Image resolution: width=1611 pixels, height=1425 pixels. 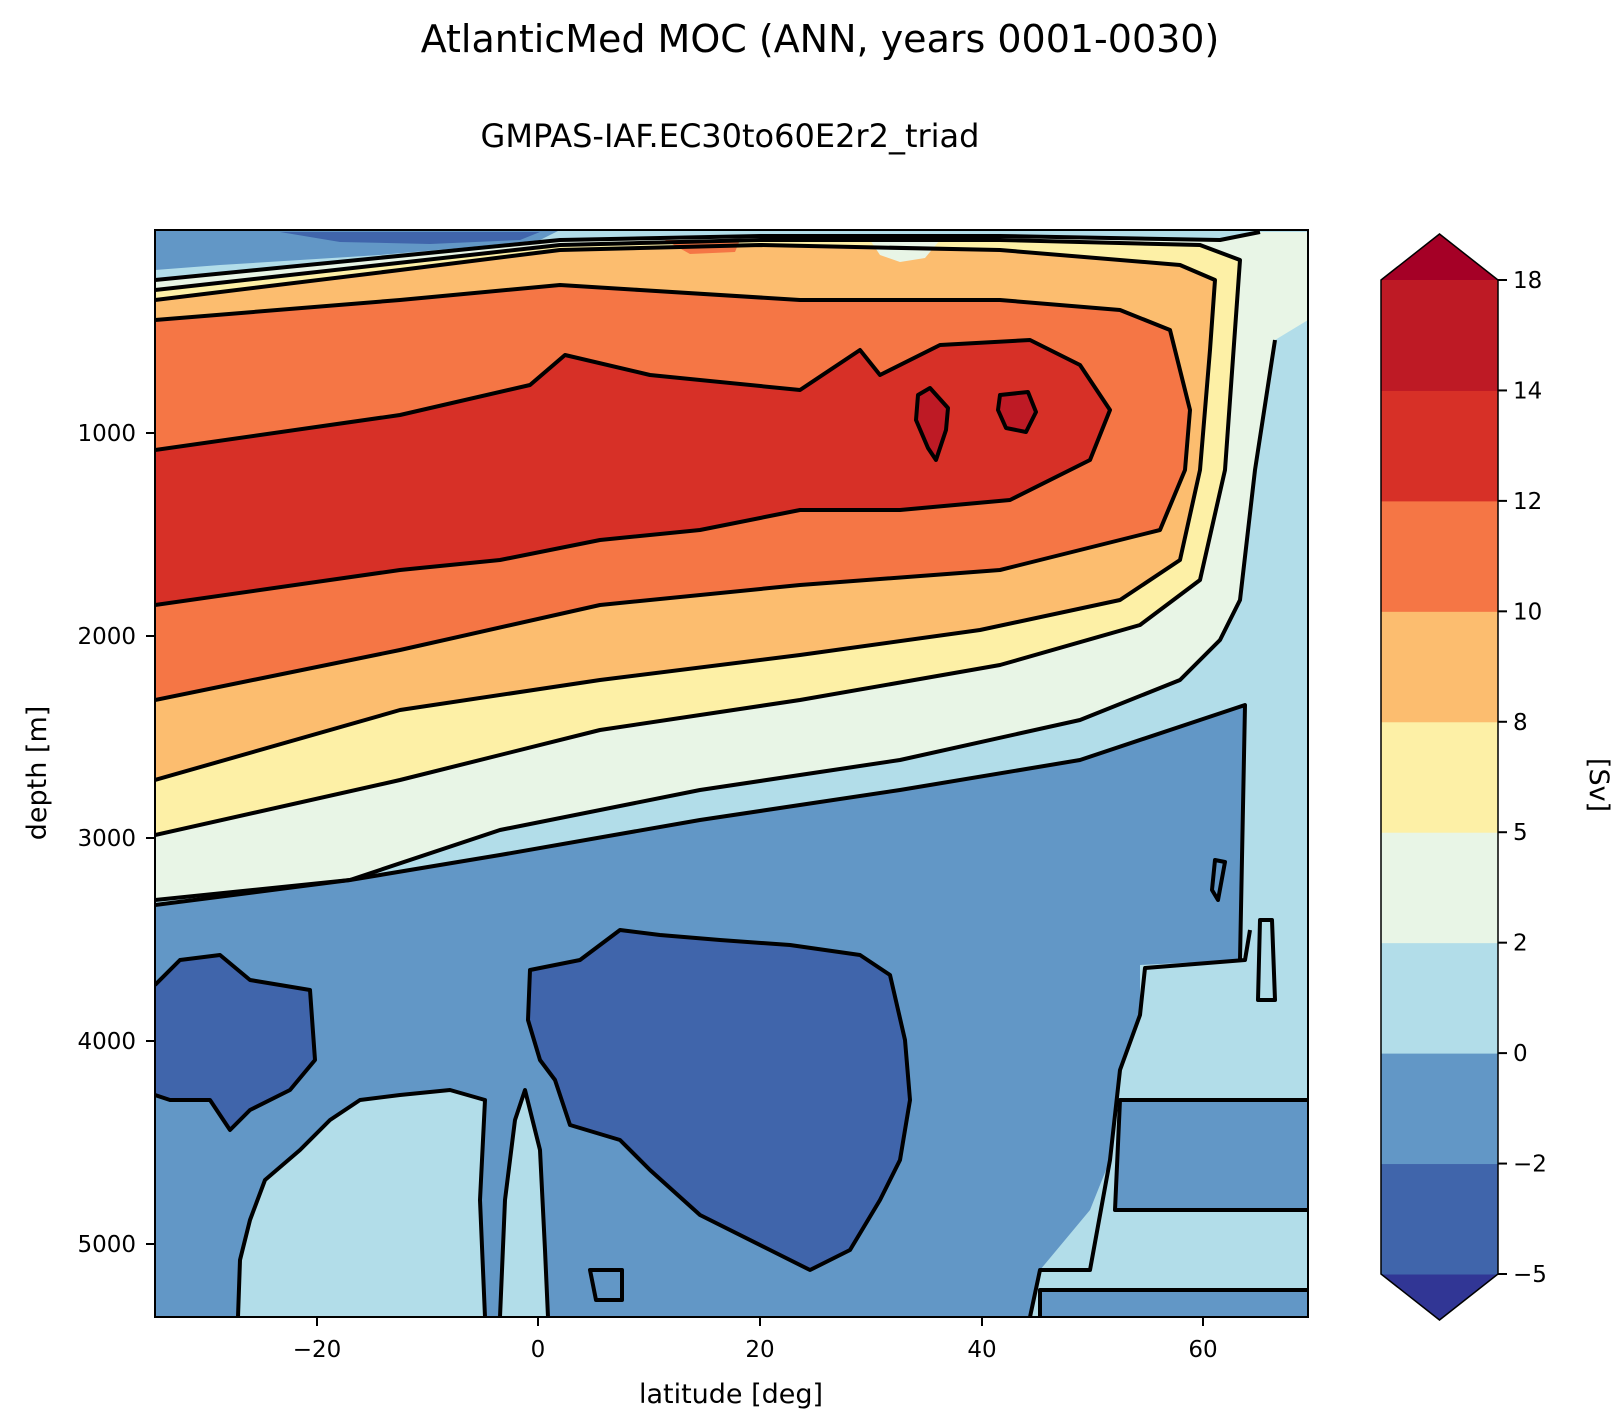 I want to click on band-deep-positive-left, so click(x=361, y=1203).